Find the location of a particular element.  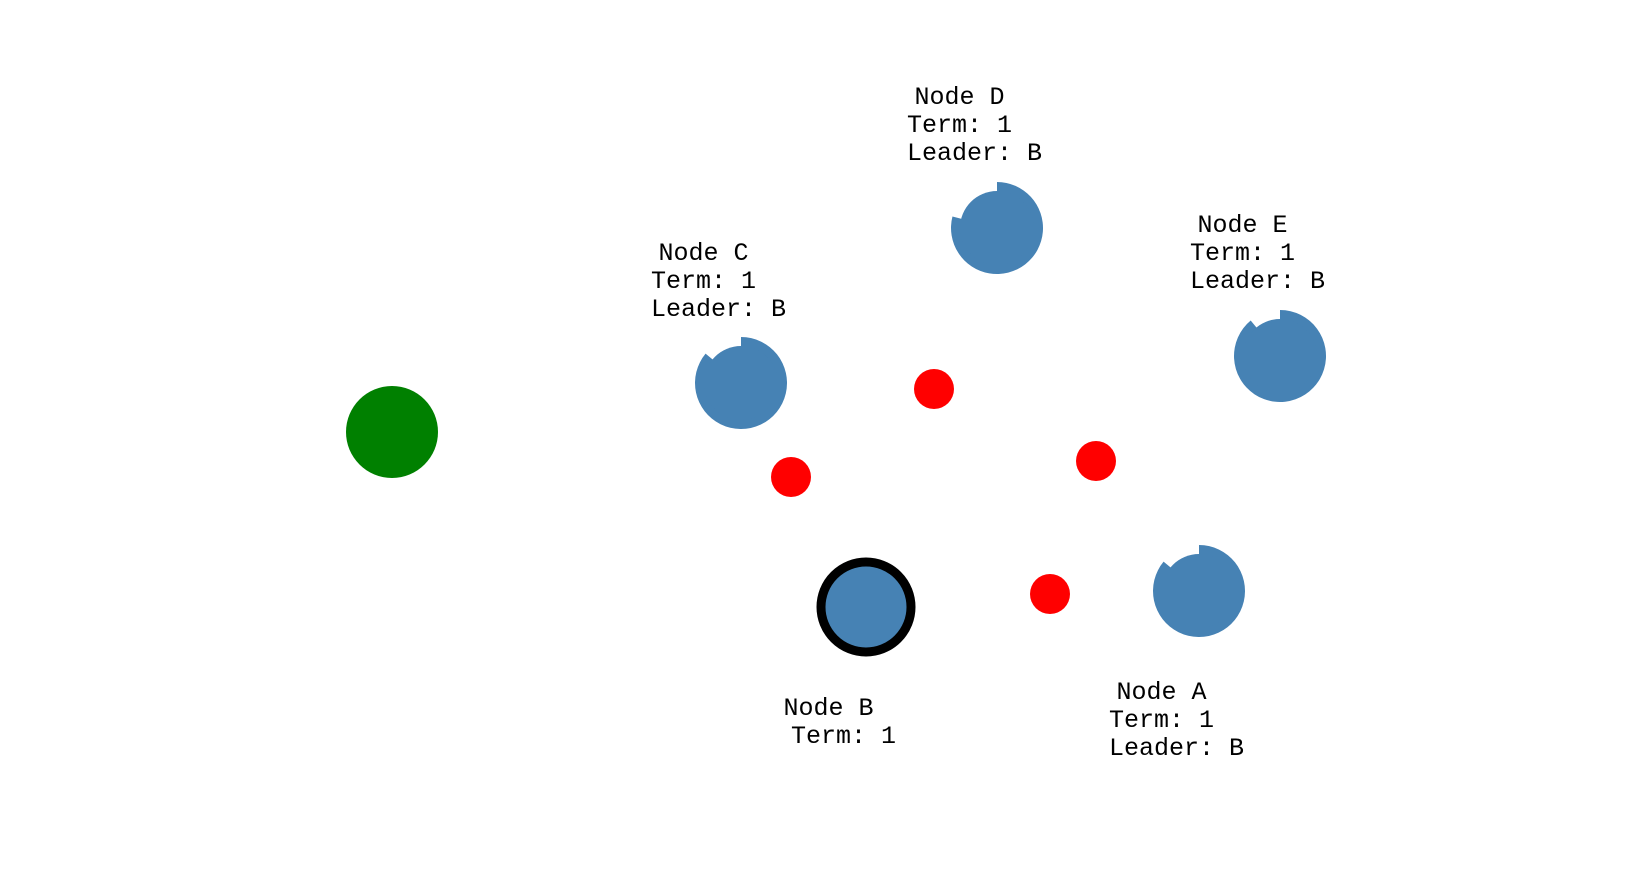

rpc-messages is located at coordinates (943, 491).